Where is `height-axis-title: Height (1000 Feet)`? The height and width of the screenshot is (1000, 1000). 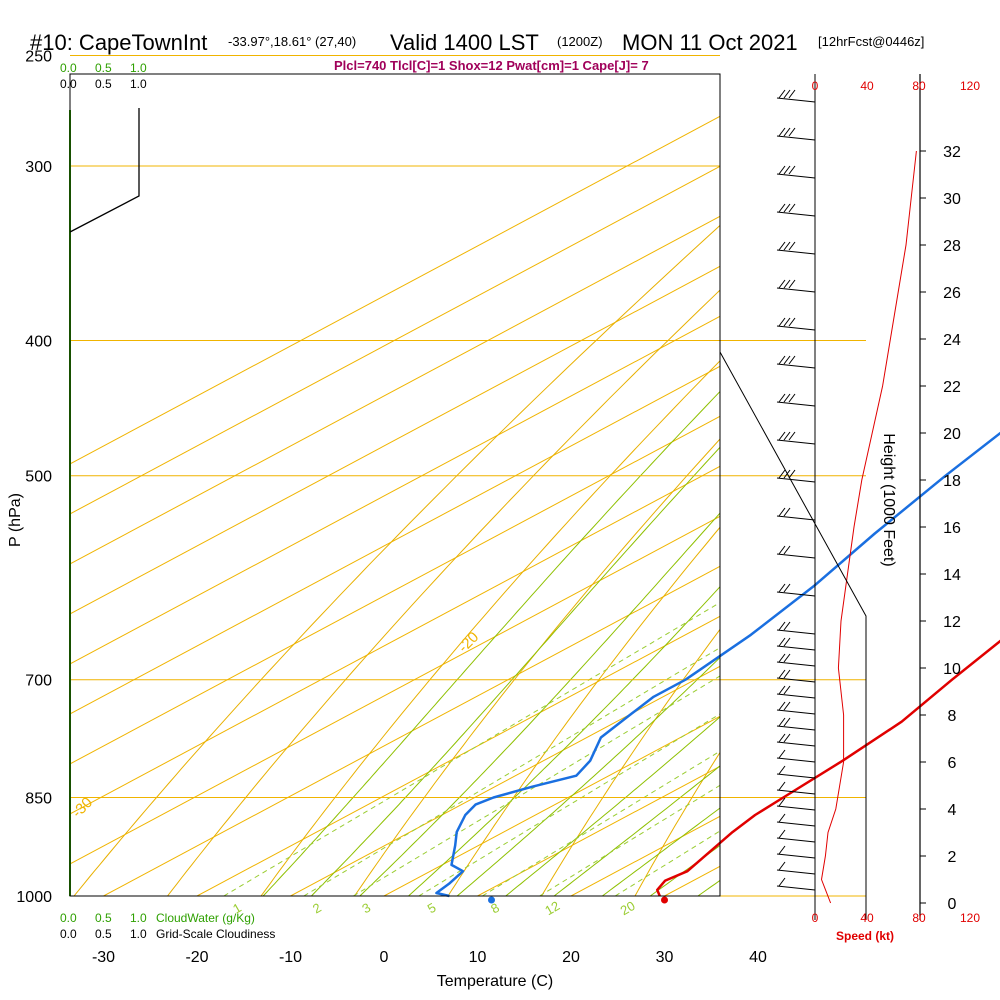 height-axis-title: Height (1000 Feet) is located at coordinates (888, 499).